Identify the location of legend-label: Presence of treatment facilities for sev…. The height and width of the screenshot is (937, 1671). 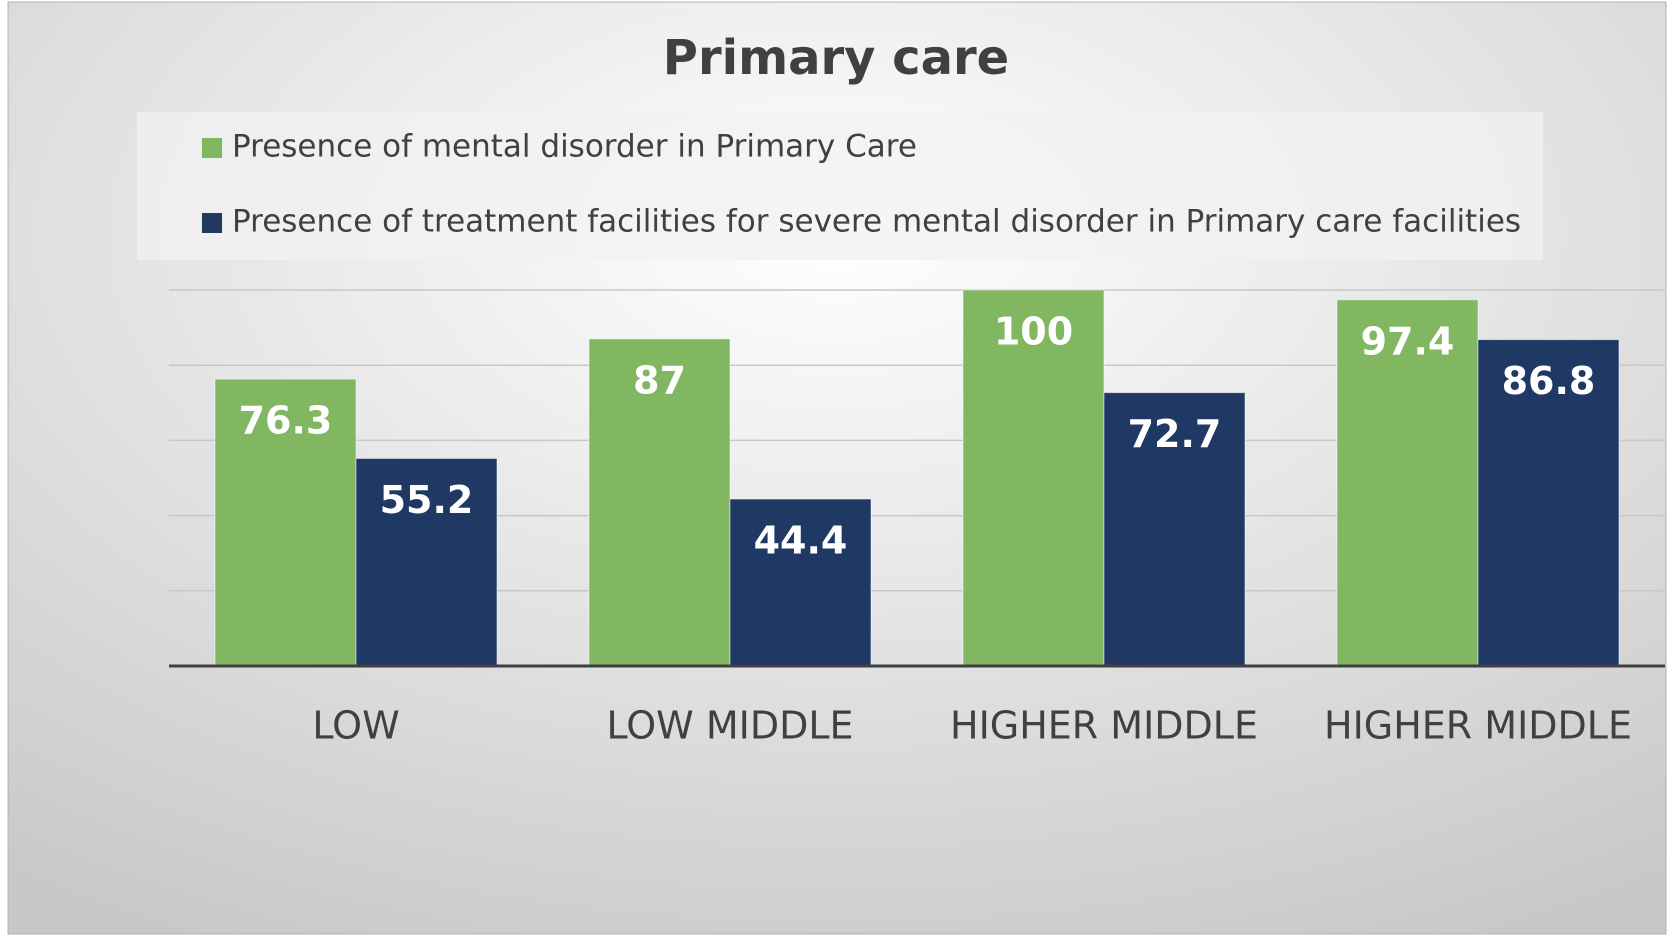
(876, 222).